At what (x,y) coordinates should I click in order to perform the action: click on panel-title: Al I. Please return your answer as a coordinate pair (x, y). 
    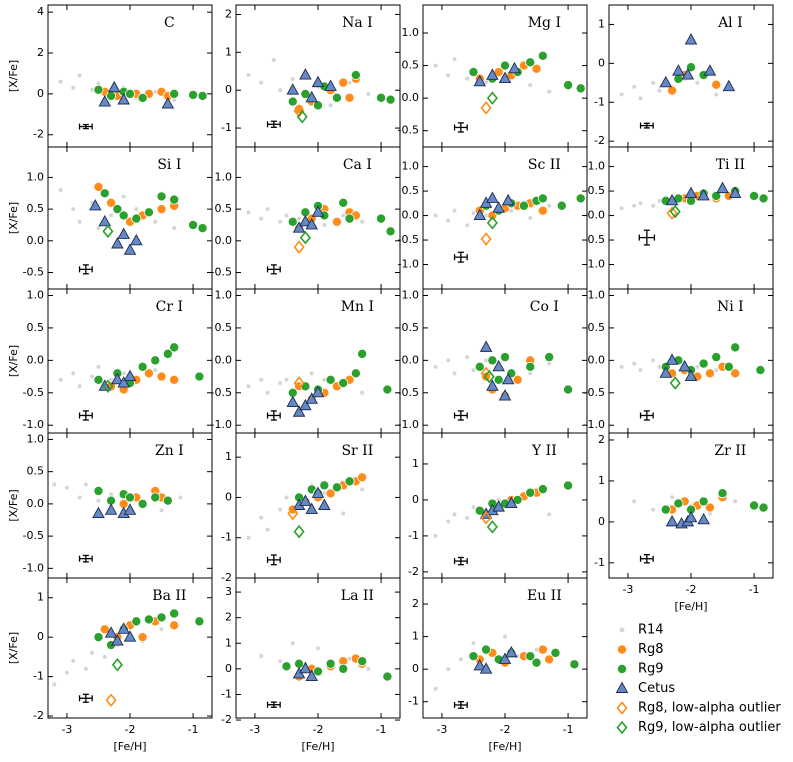
    Looking at the image, I should click on (730, 23).